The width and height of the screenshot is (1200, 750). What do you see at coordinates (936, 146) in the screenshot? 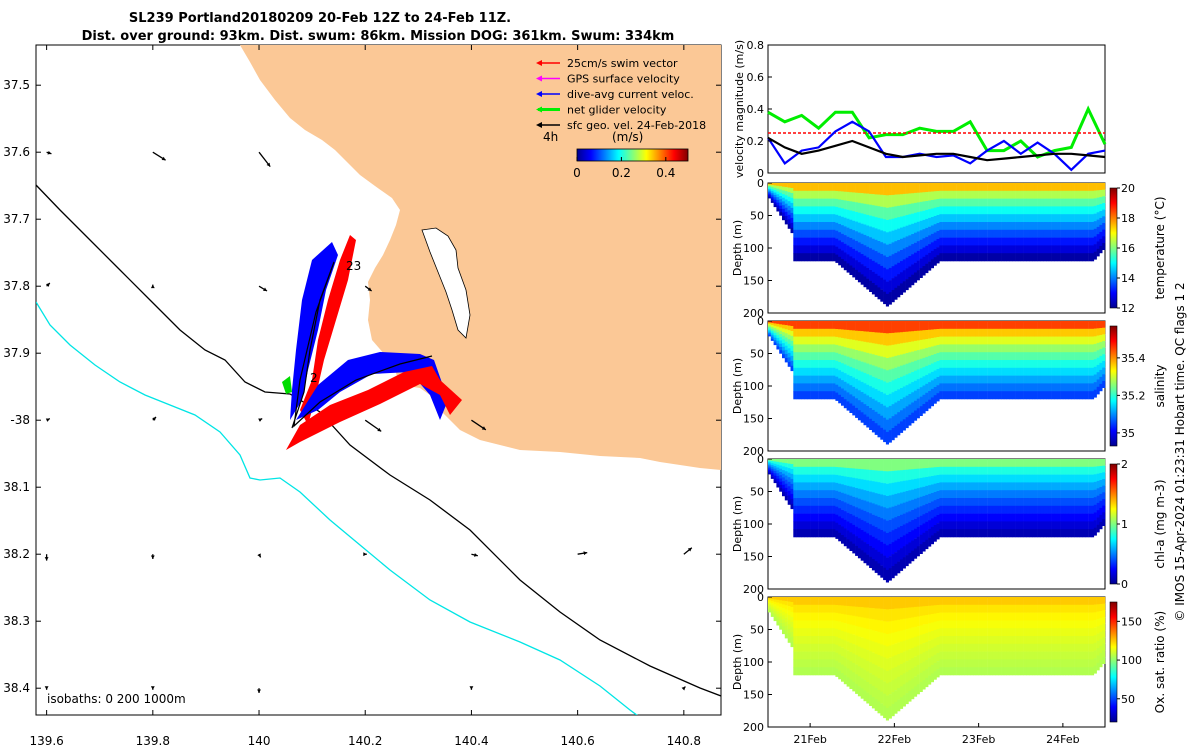
I see `velocity-series-line` at bounding box center [936, 146].